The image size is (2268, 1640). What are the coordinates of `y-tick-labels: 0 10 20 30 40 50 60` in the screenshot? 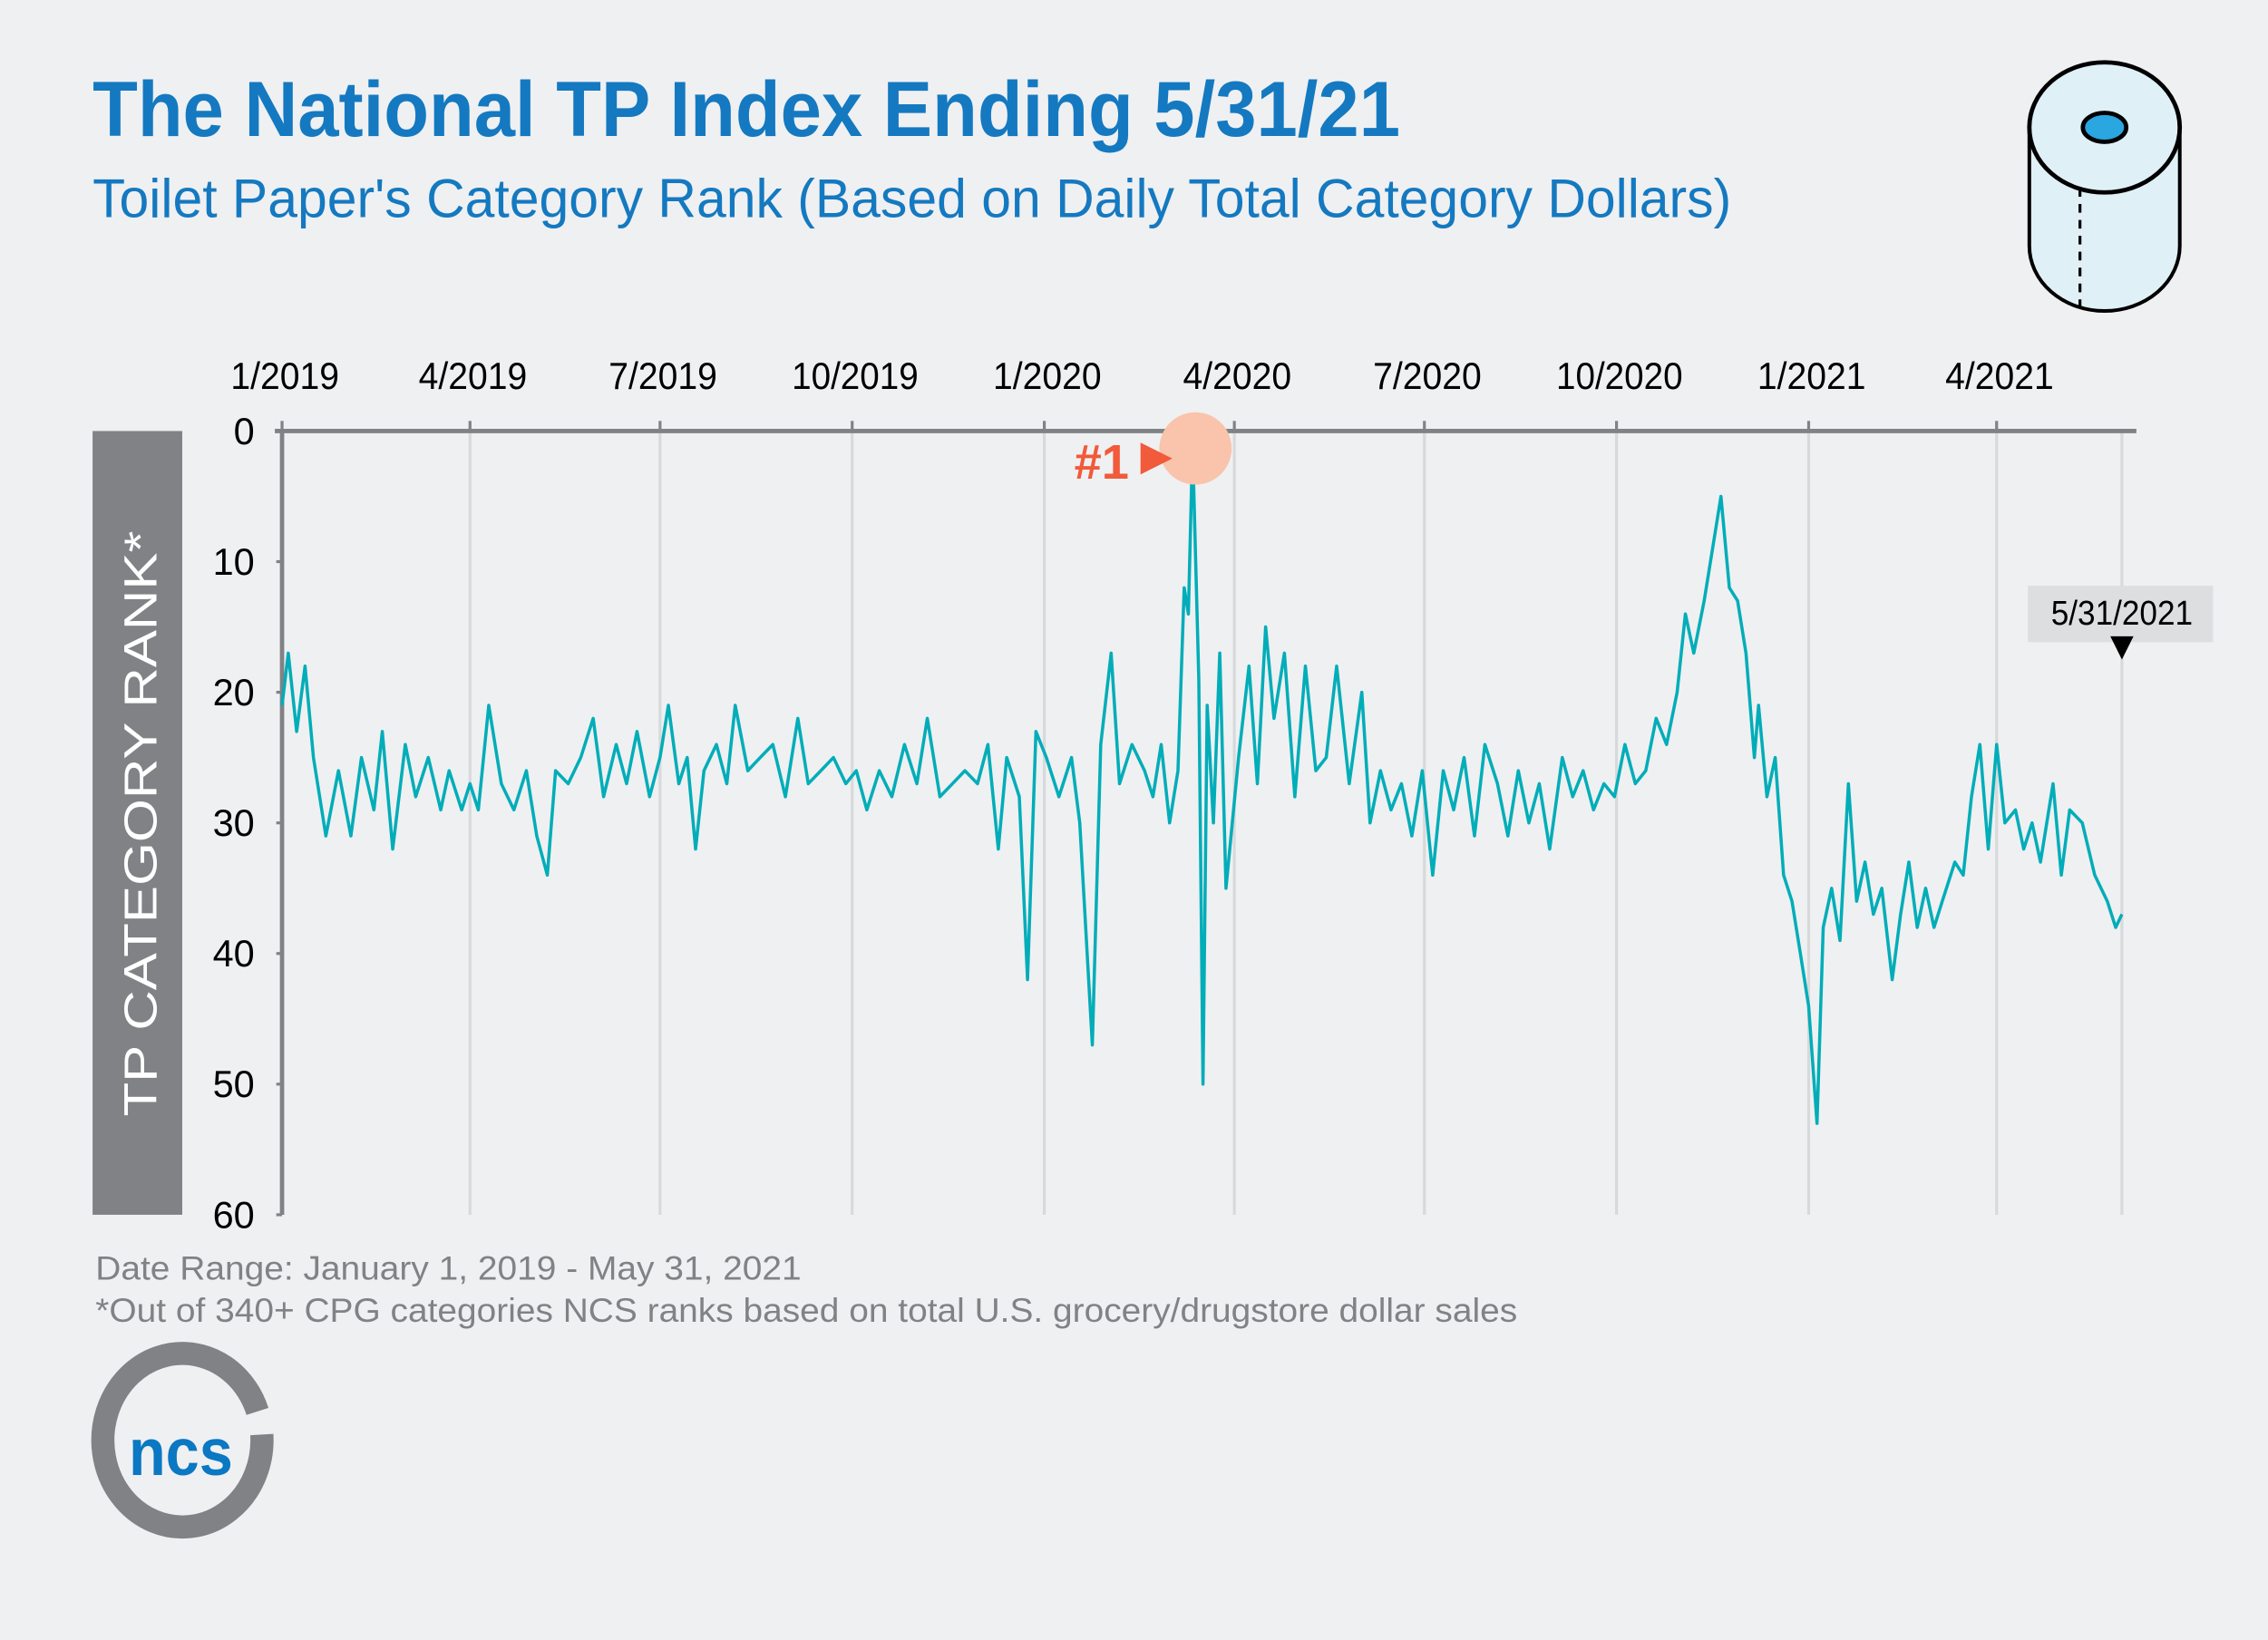 It's located at (234, 823).